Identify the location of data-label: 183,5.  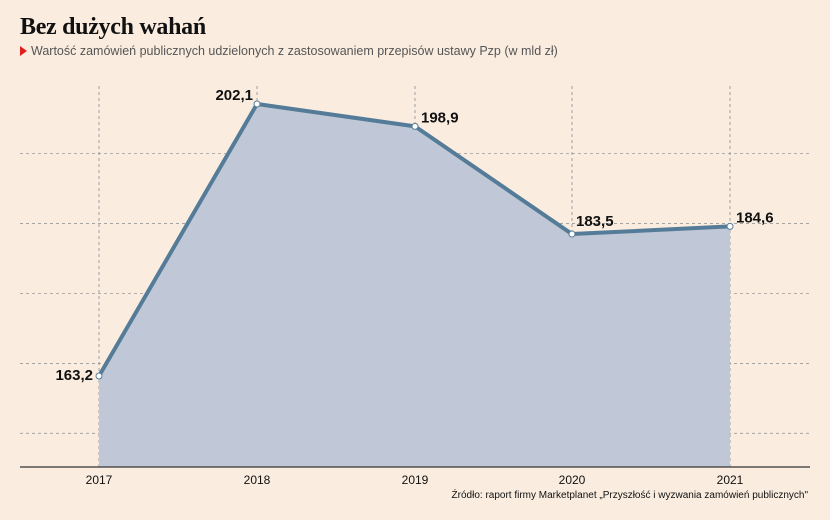
(595, 221).